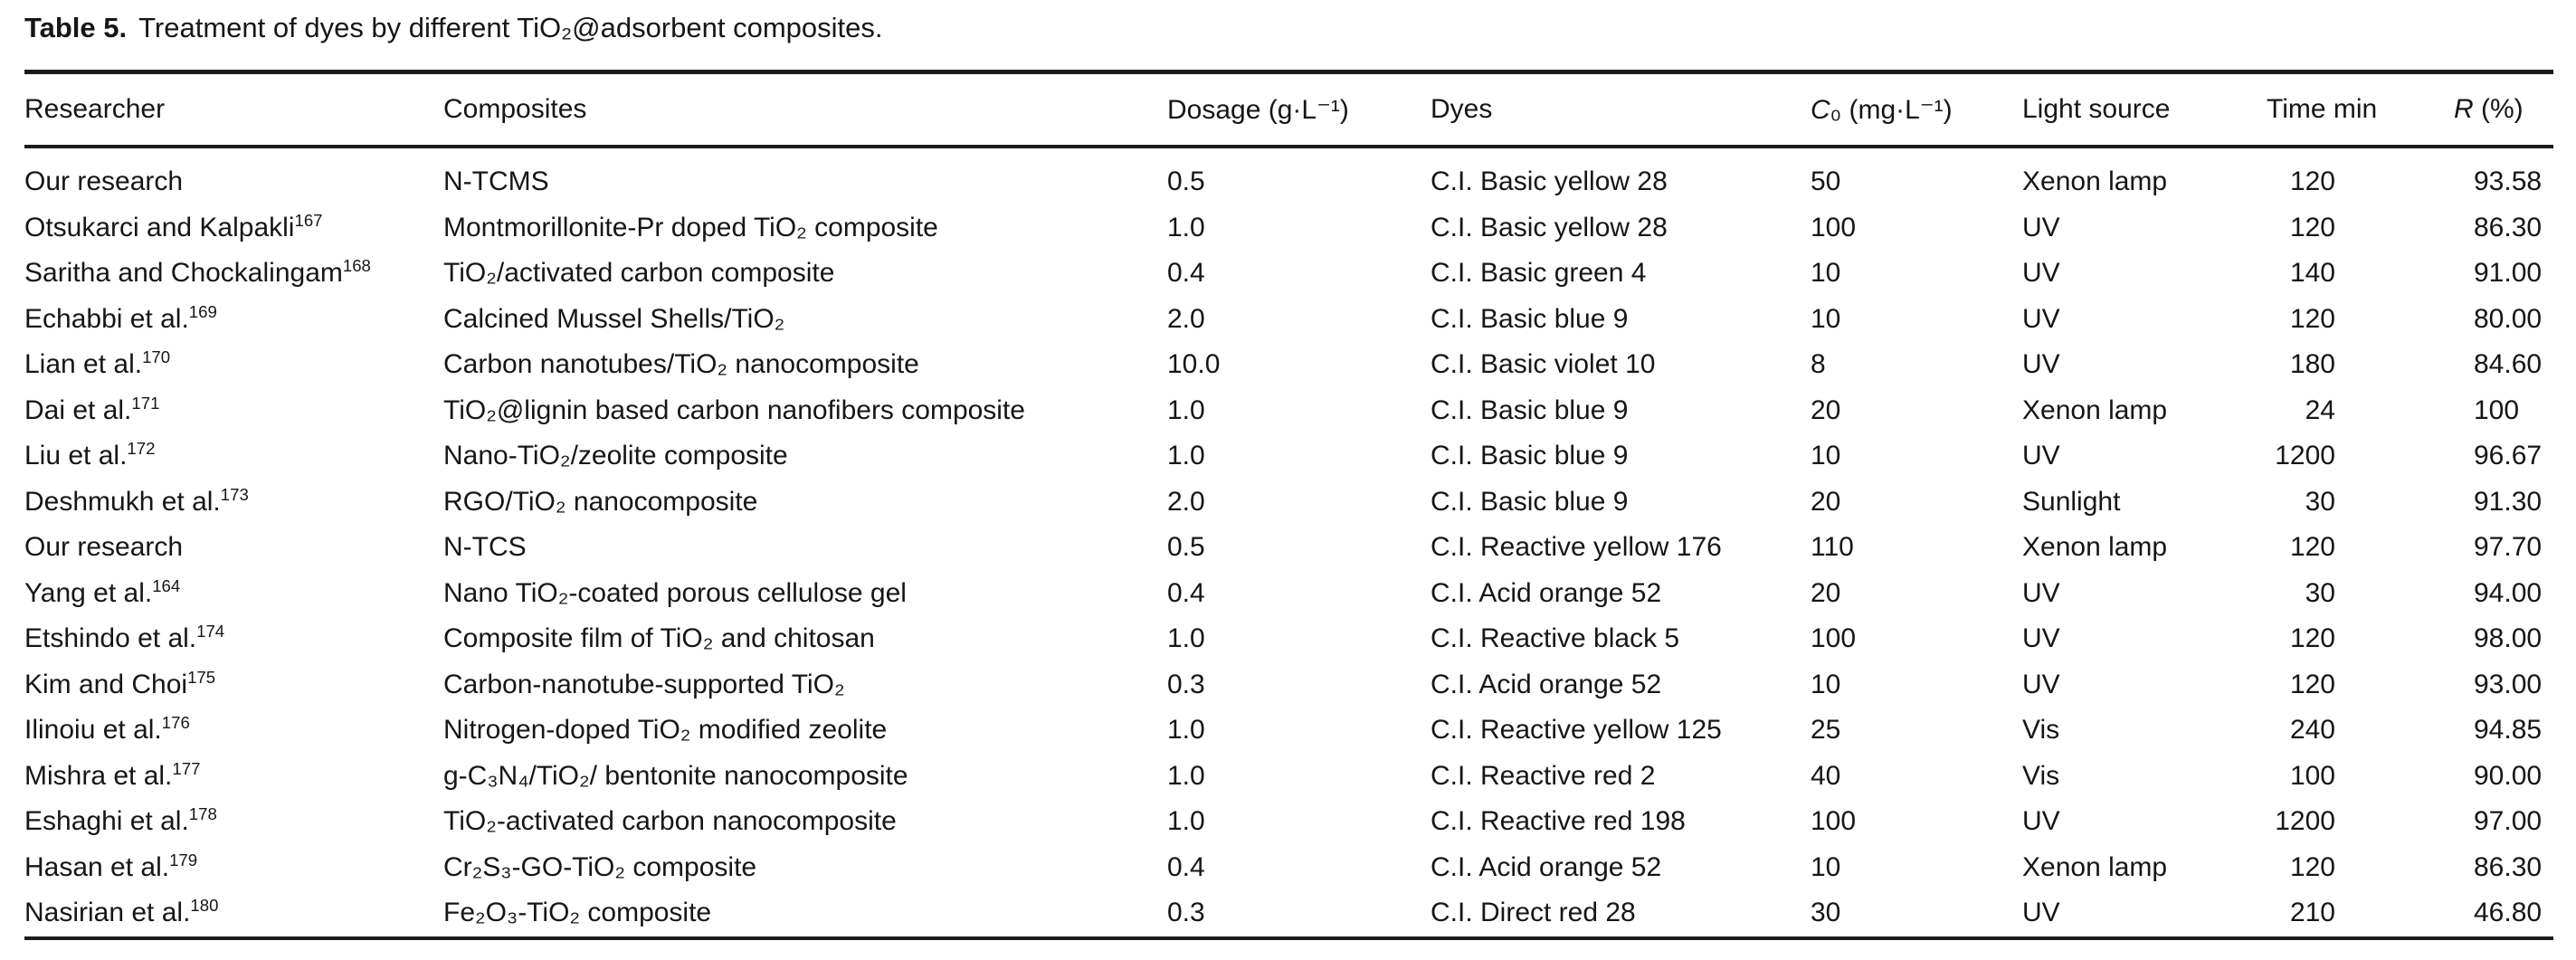 The width and height of the screenshot is (2576, 960). I want to click on c0-cell: 50, so click(1826, 181).